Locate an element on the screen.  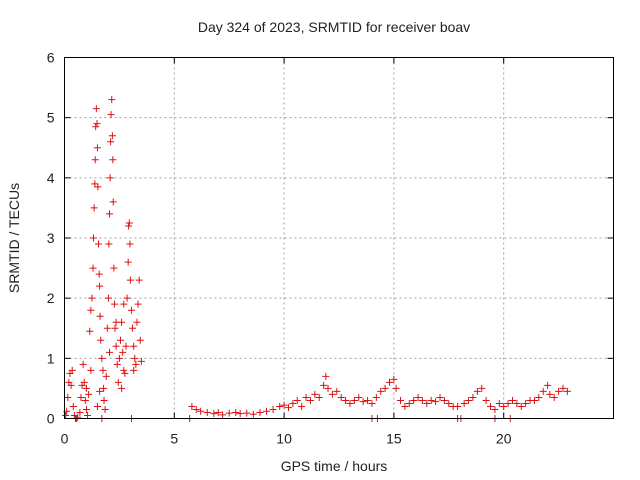
x-tick-labels: 0 5 10 15 20 is located at coordinates (286, 439).